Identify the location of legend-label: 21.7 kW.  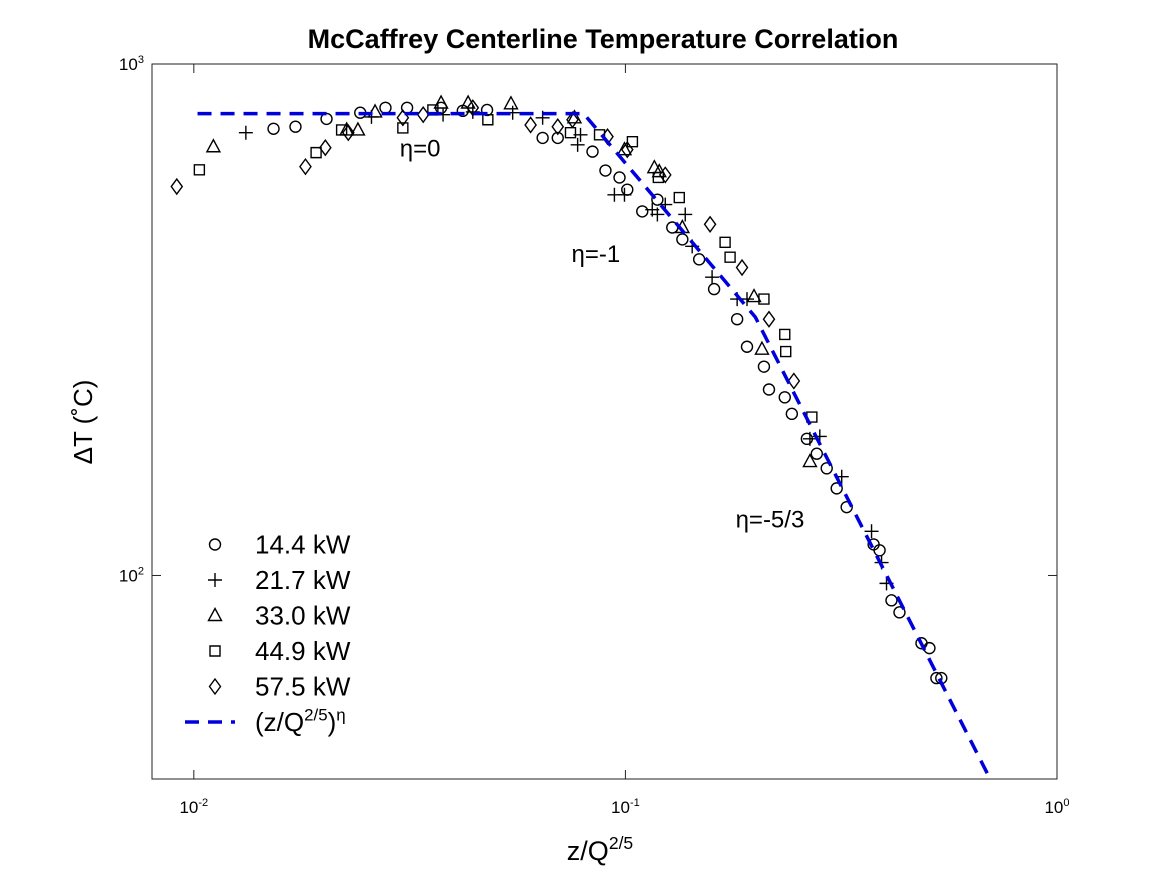
(303, 580).